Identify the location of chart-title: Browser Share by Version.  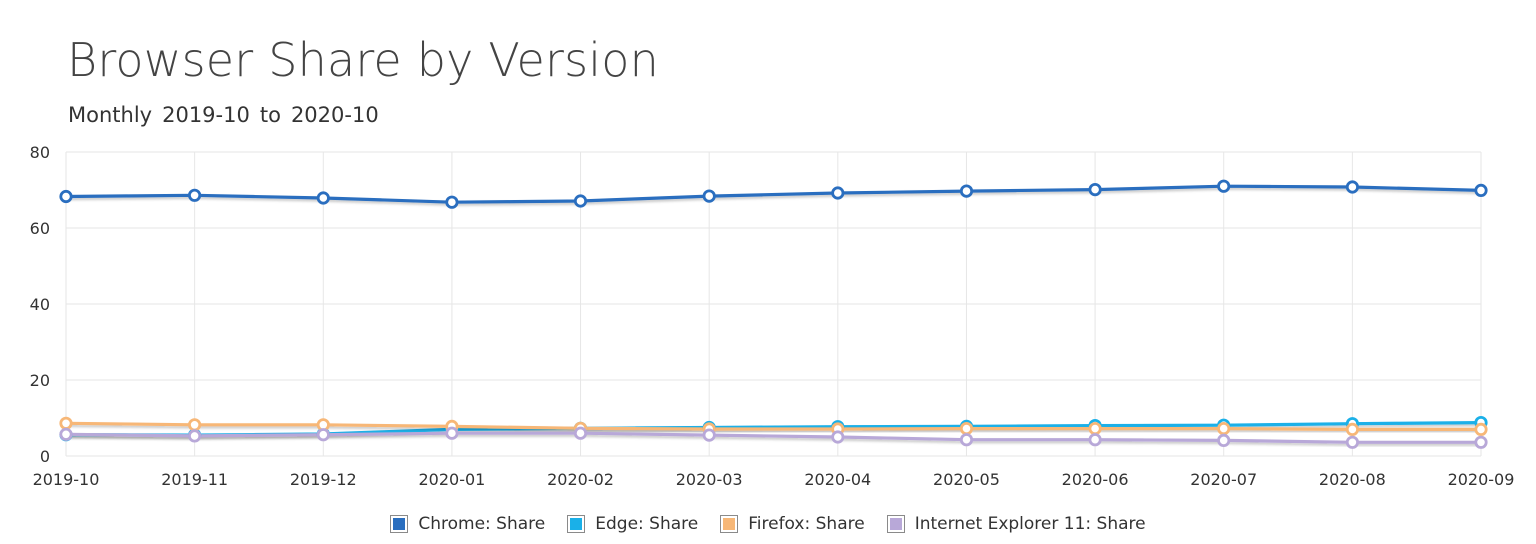
(363, 60).